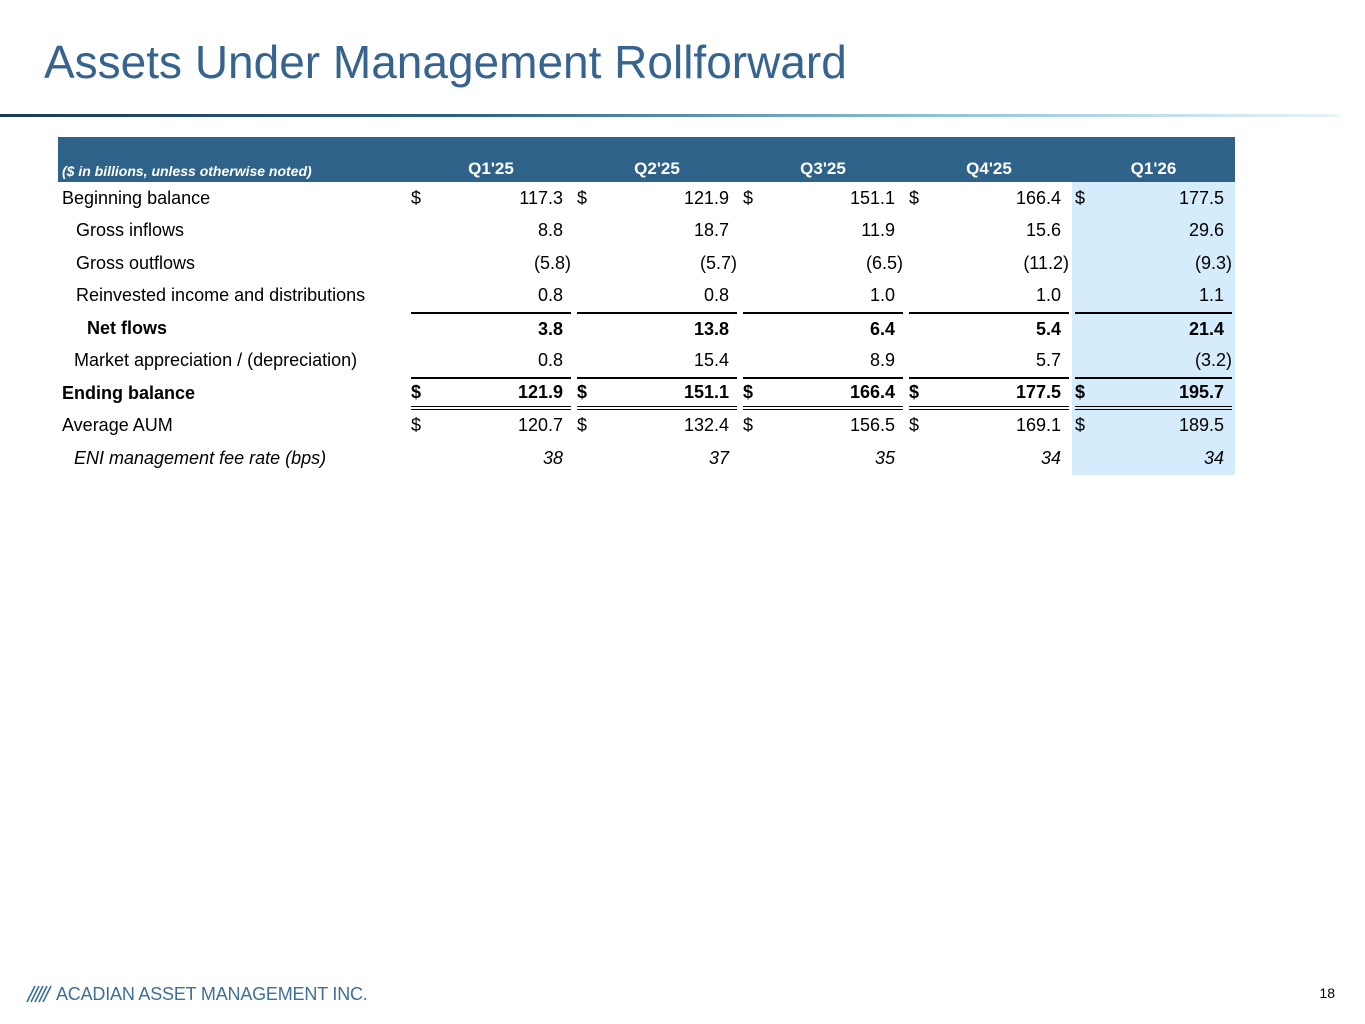 This screenshot has width=1365, height=1024. I want to click on column-header: Q2'25, so click(657, 159).